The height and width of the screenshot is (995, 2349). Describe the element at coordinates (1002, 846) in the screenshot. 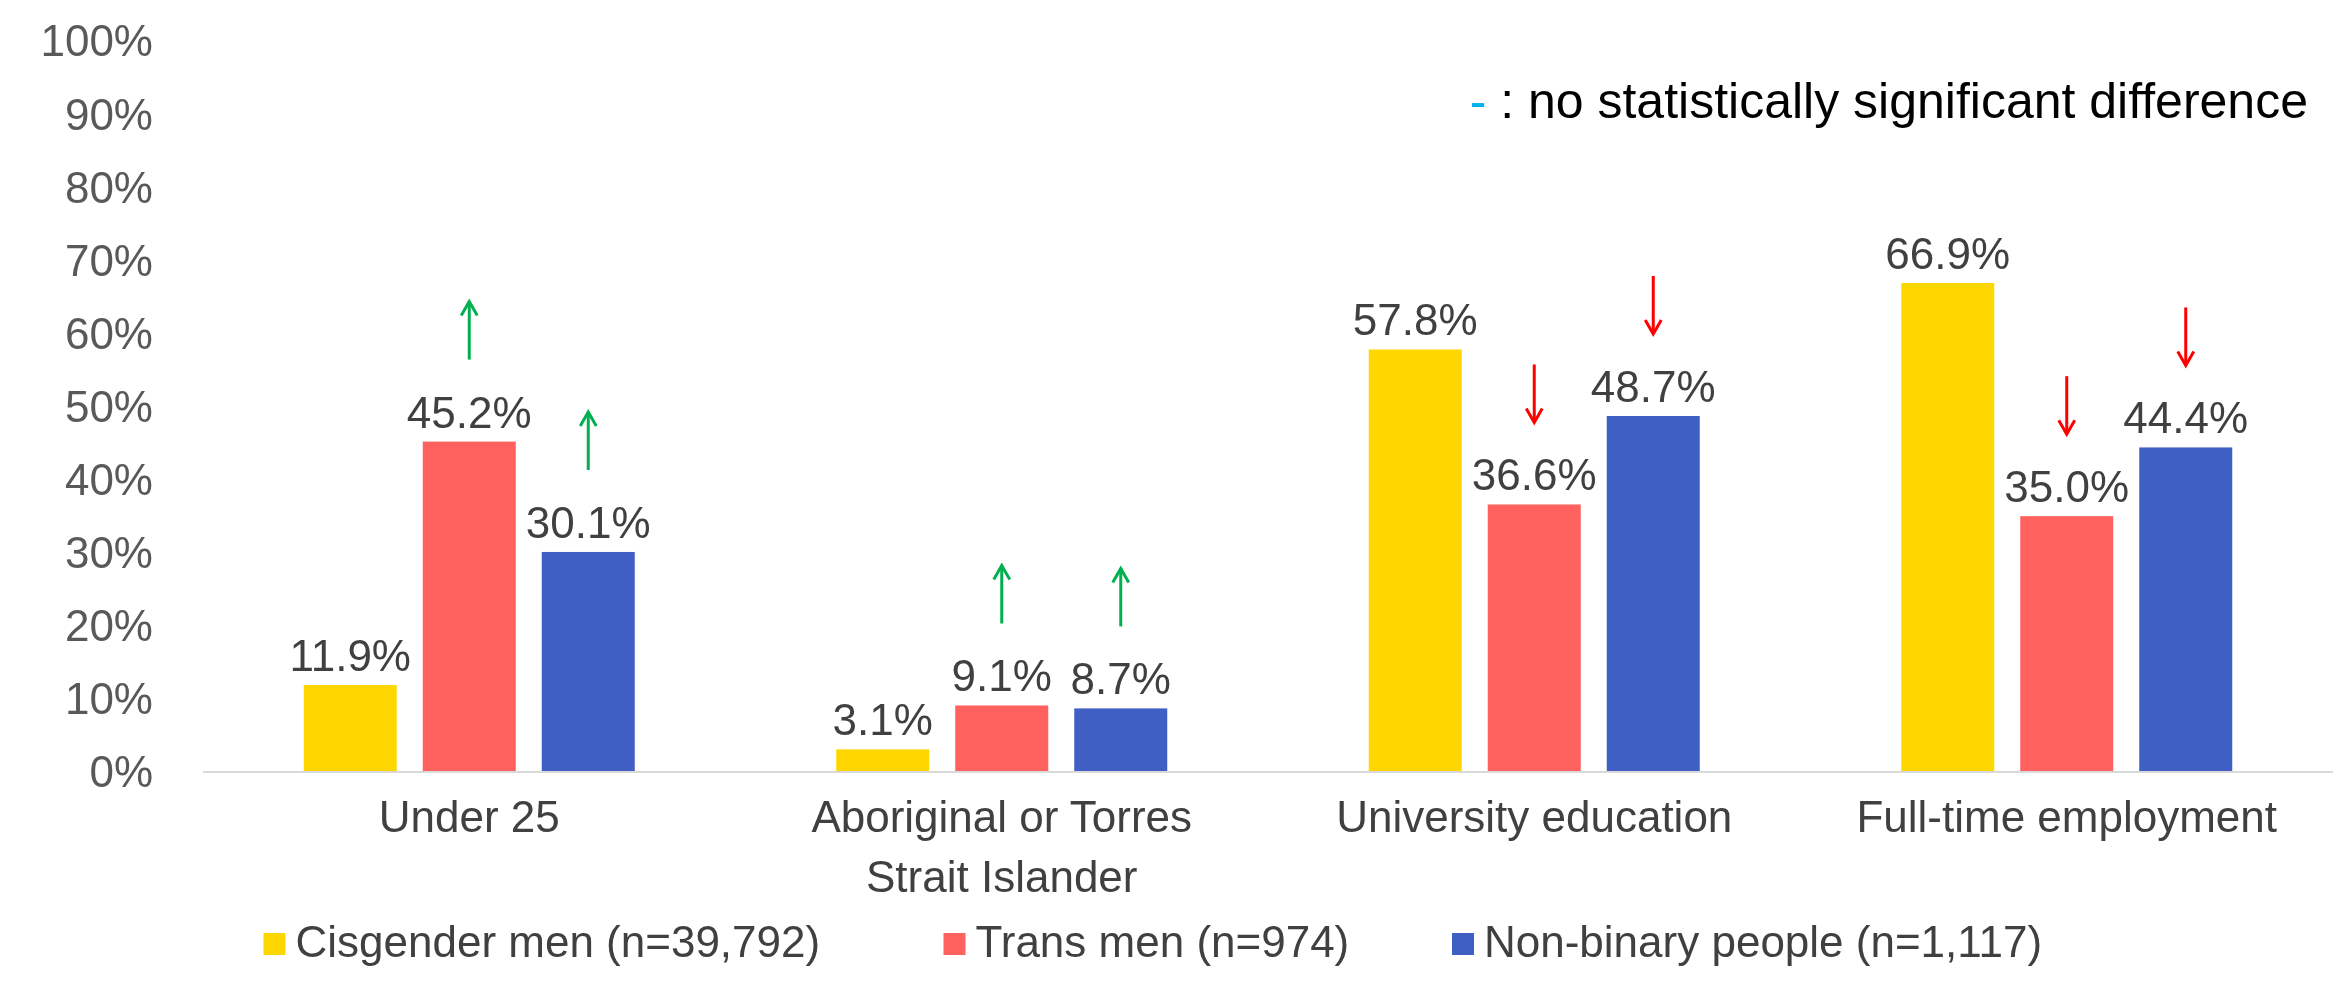

I see `x-tick-label: Aboriginal or Torres Strait Islander` at that location.